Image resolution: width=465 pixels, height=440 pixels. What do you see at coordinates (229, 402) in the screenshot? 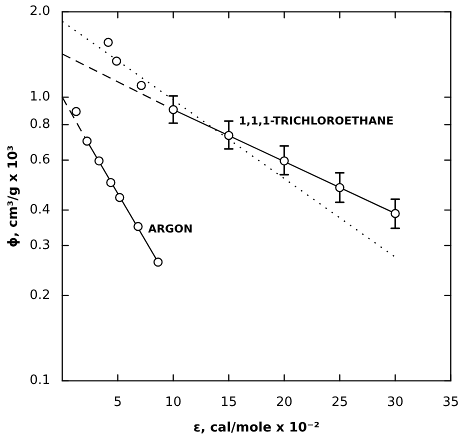
I see `x-tick-label: 15` at bounding box center [229, 402].